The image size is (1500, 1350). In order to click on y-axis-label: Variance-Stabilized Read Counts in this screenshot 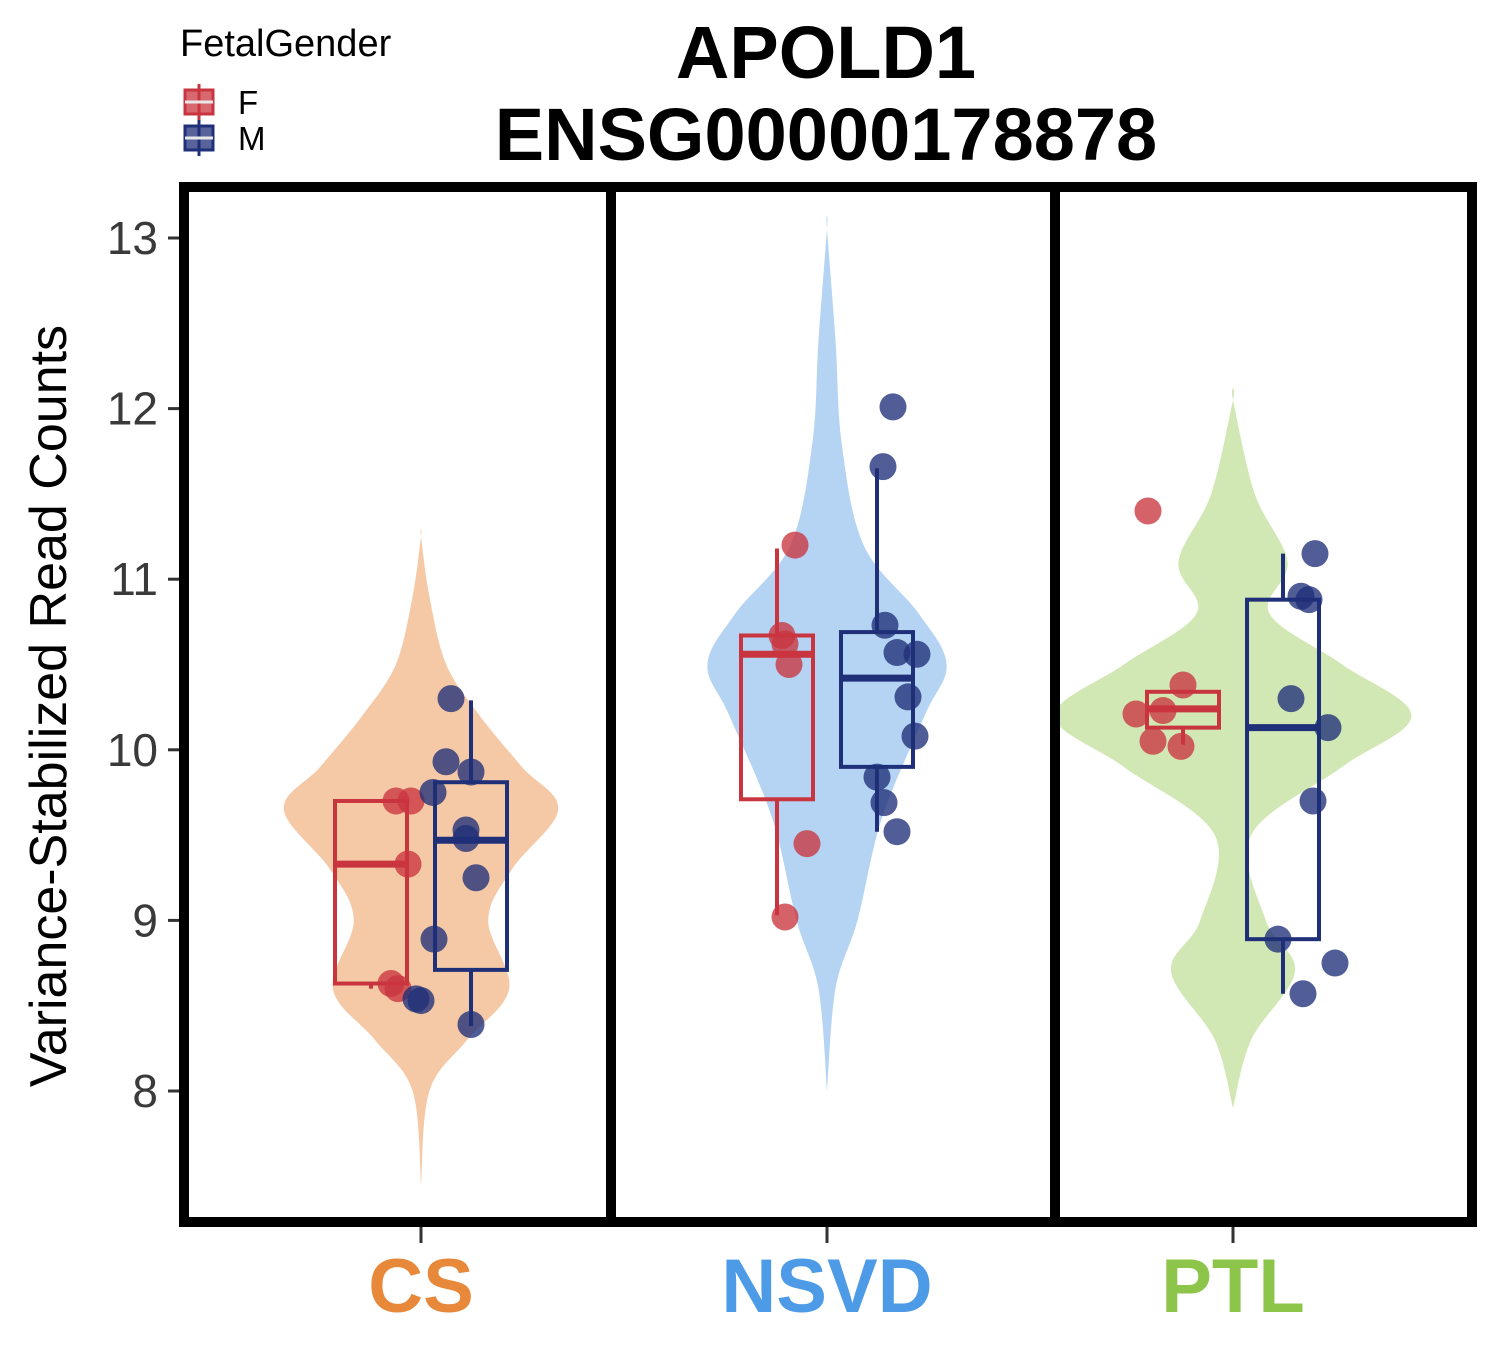, I will do `click(49, 706)`.